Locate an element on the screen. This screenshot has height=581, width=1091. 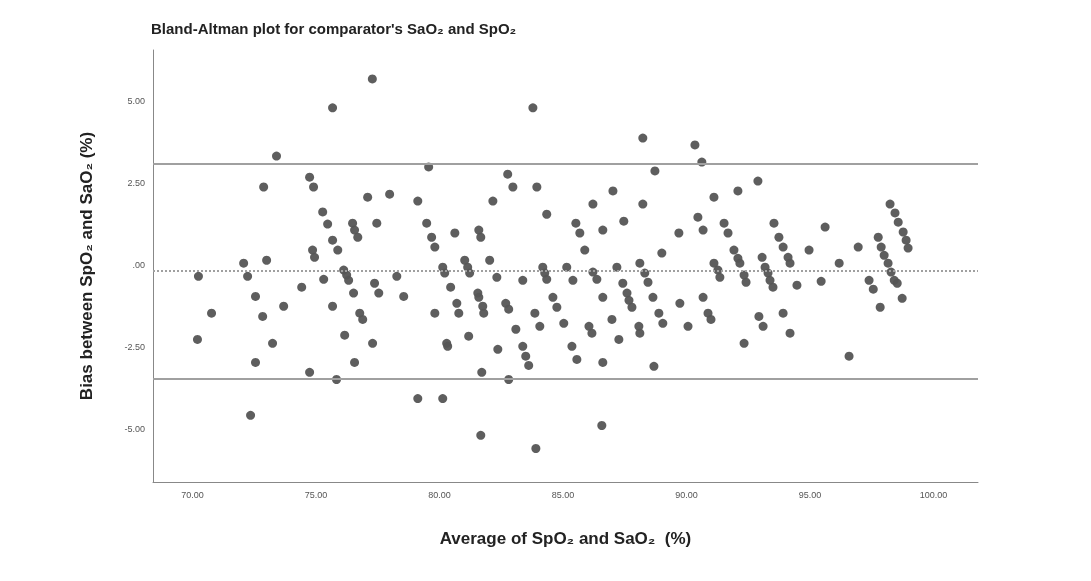
y-tick-label: 2.50 is located at coordinates (136, 183).